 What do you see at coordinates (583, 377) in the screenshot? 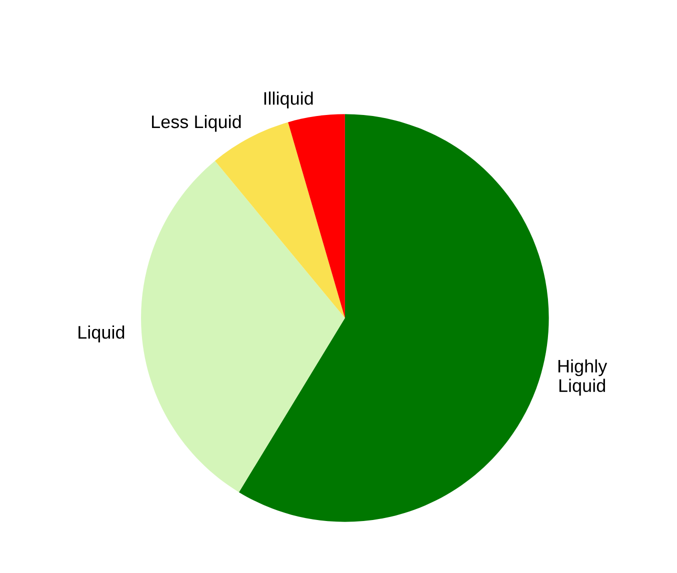
I see `slice-label: Highly Liquid` at bounding box center [583, 377].